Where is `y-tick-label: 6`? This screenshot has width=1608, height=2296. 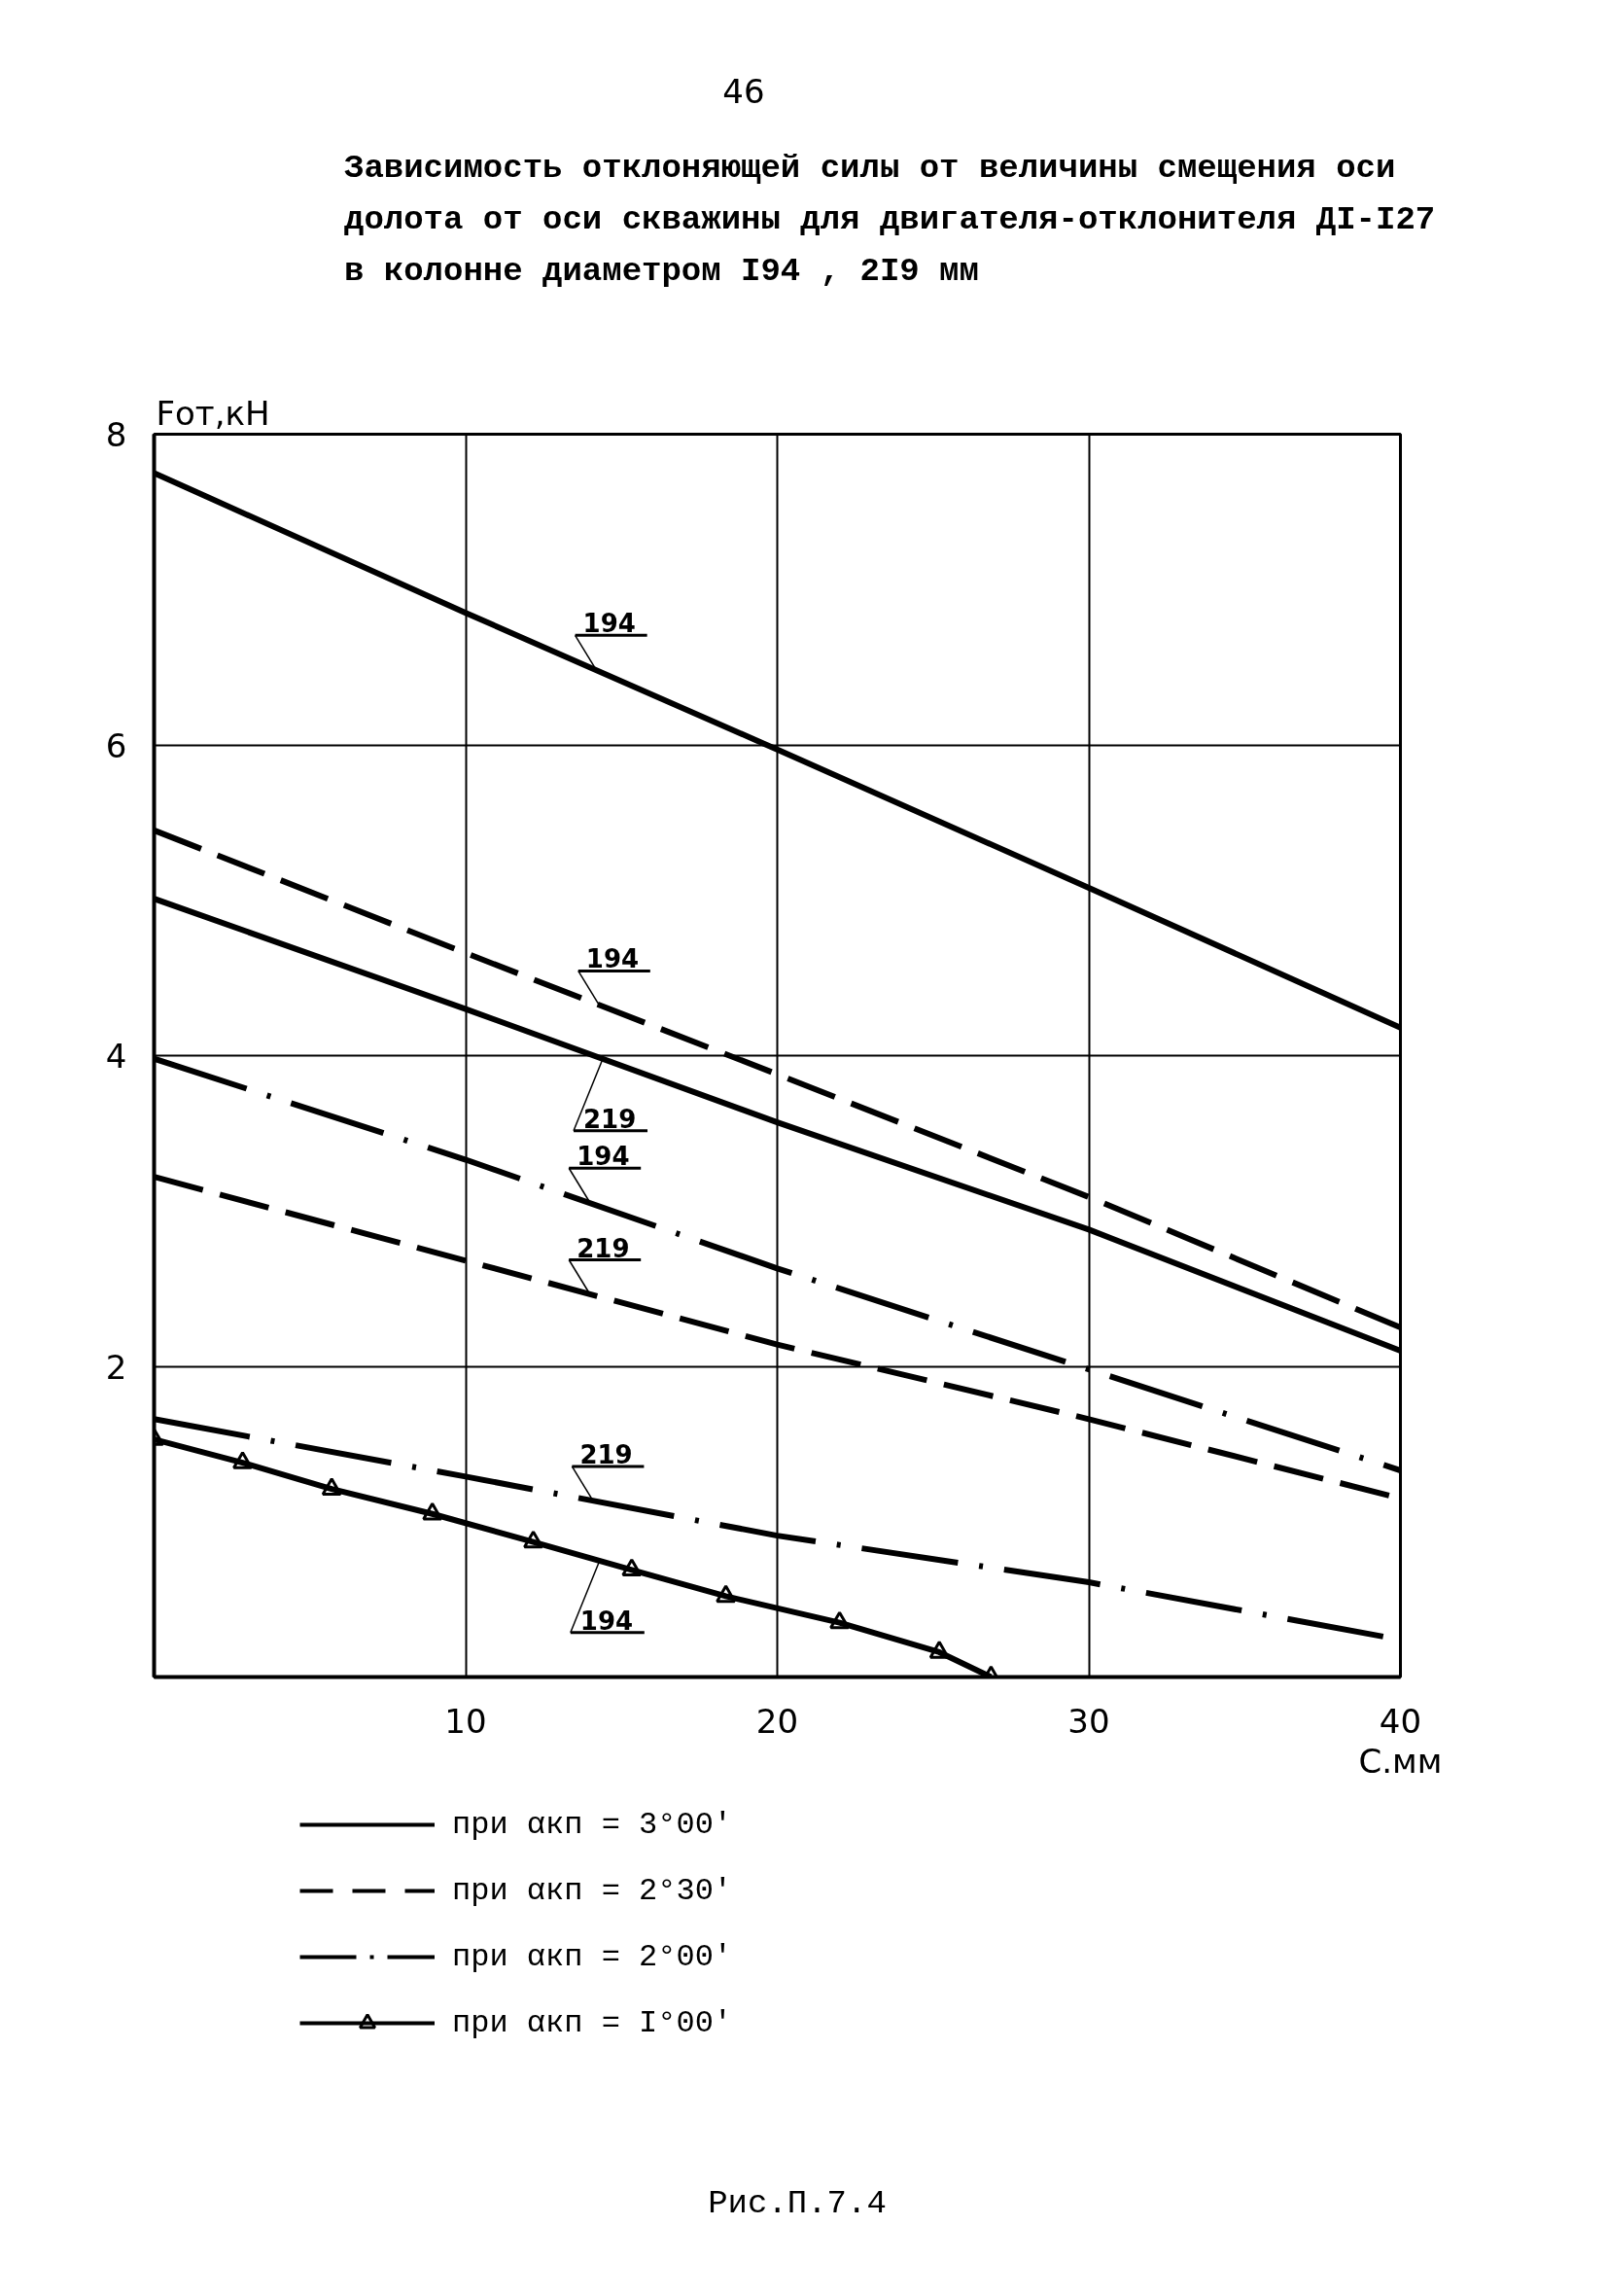 y-tick-label: 6 is located at coordinates (116, 745).